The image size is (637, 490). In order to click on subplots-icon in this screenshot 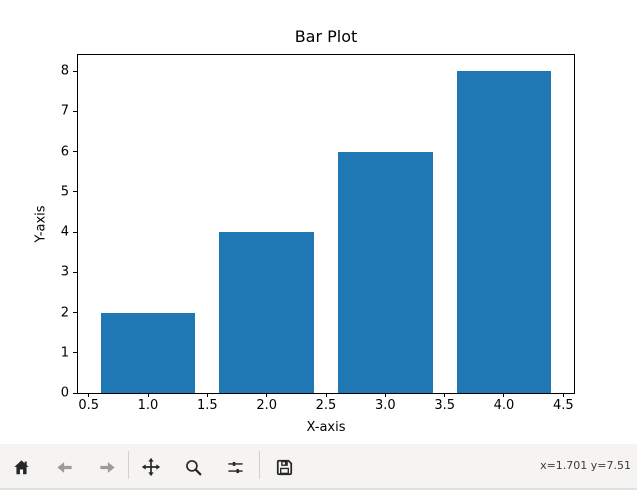, I will do `click(235, 467)`.